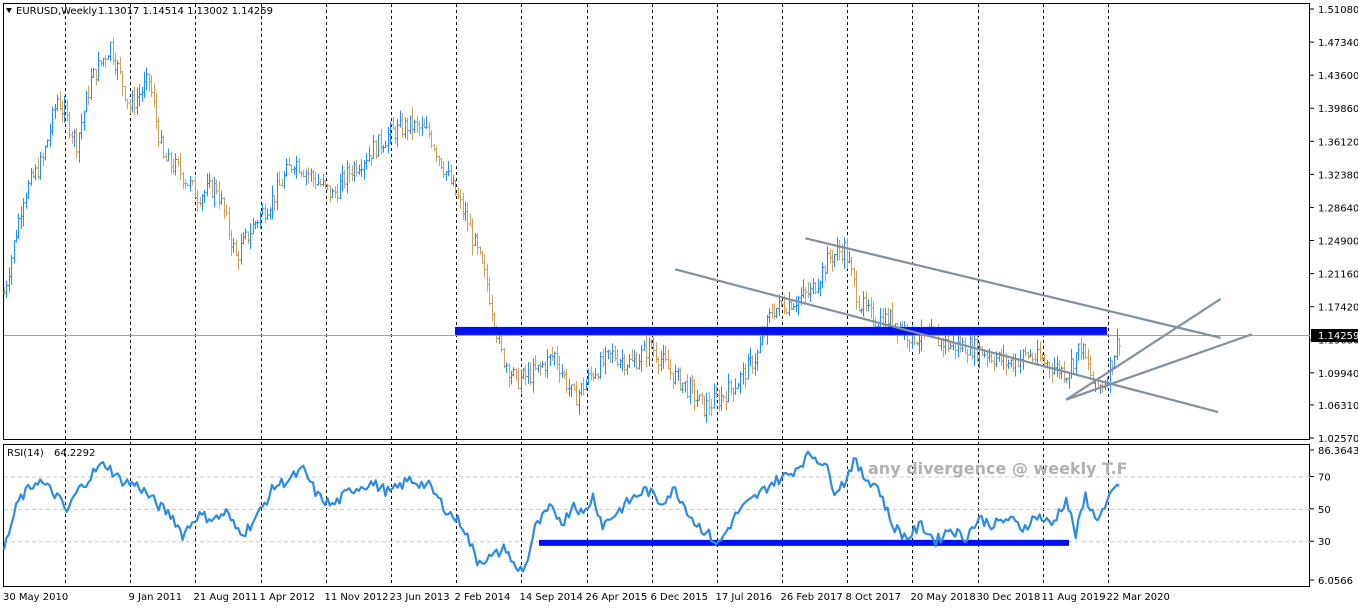  What do you see at coordinates (1338, 451) in the screenshot?
I see `rsi-tick-label: 86.3643` at bounding box center [1338, 451].